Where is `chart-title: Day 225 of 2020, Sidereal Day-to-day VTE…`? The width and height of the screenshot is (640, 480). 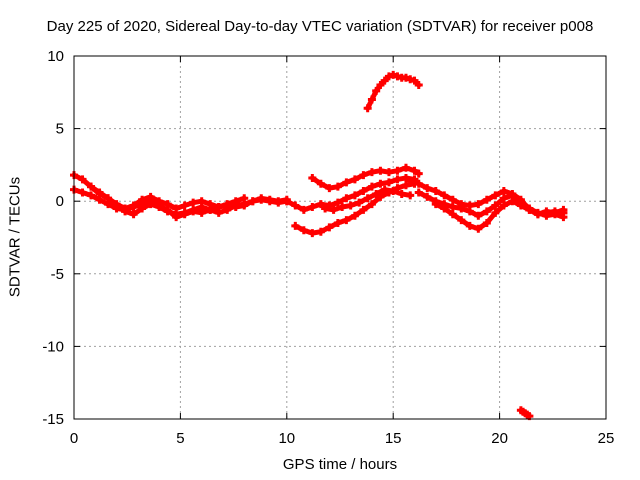 chart-title: Day 225 of 2020, Sidereal Day-to-day VTE… is located at coordinates (320, 26).